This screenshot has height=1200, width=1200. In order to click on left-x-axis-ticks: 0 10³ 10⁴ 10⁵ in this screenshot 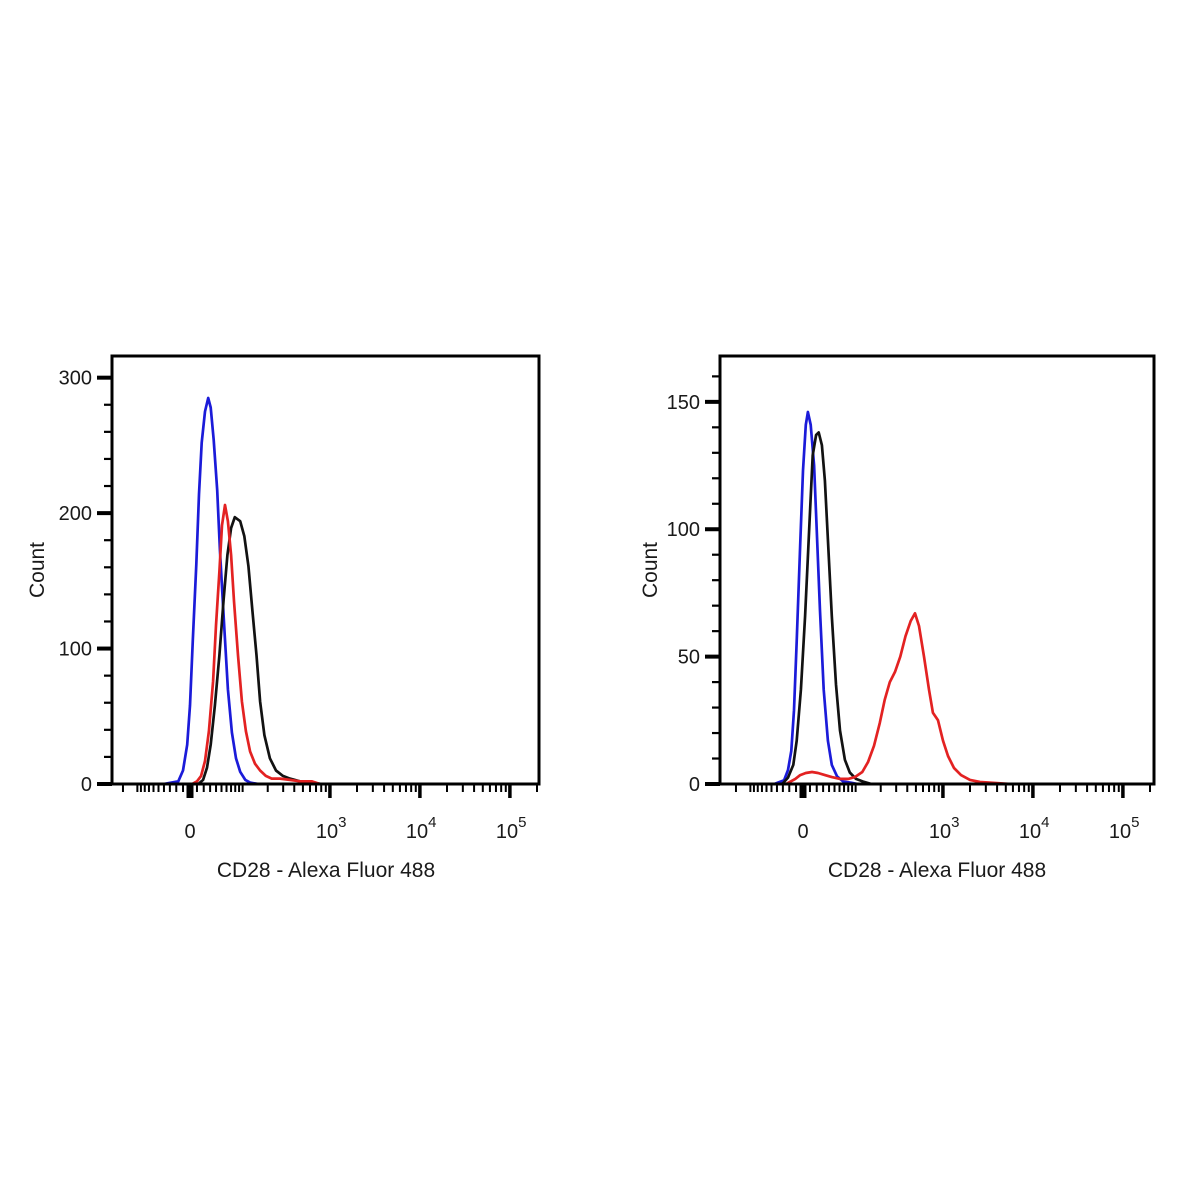, I will do `click(329, 814)`.